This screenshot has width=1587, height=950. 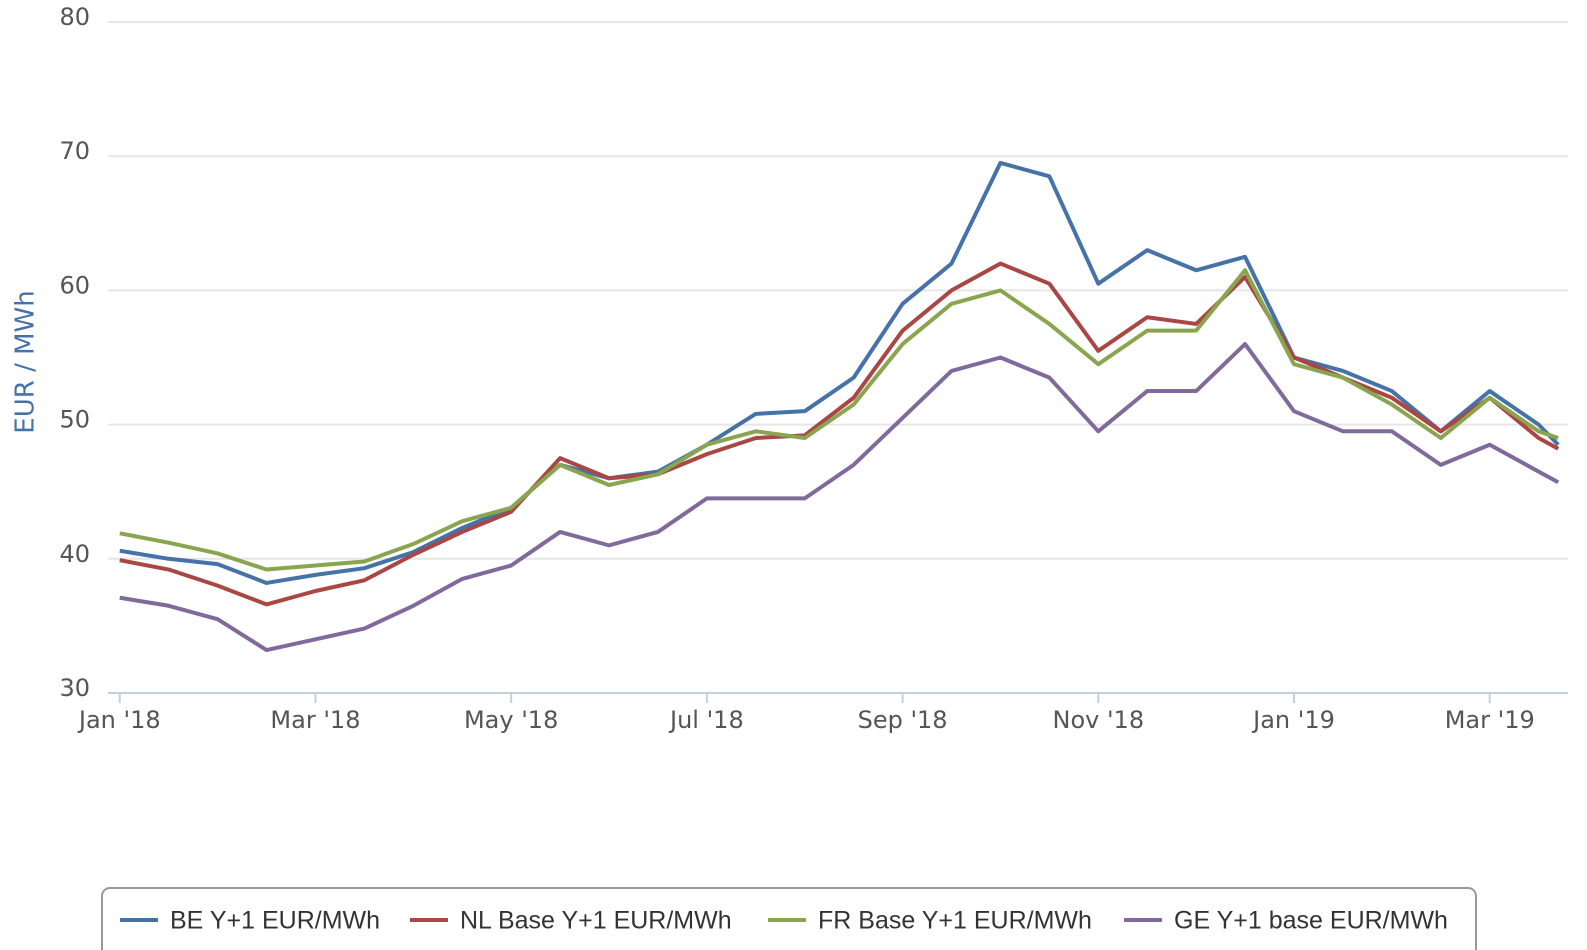 What do you see at coordinates (74, 420) in the screenshot?
I see `y-tick-label: 50` at bounding box center [74, 420].